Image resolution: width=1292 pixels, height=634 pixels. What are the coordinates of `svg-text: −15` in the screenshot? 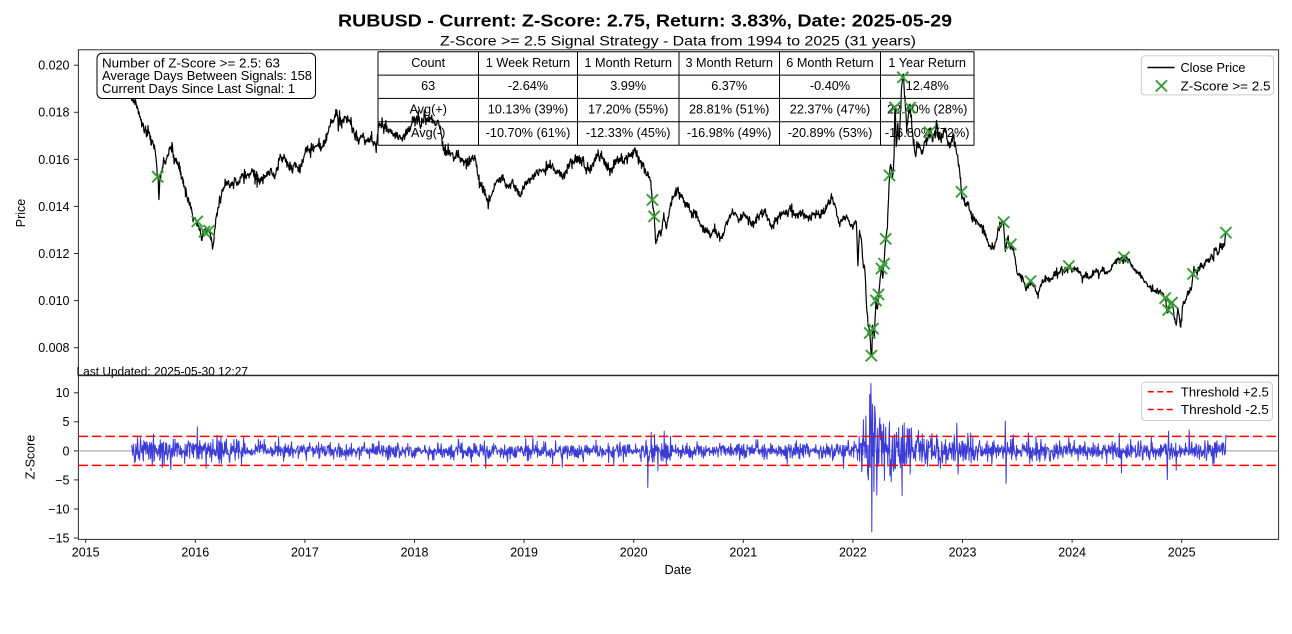 It's located at (58, 538).